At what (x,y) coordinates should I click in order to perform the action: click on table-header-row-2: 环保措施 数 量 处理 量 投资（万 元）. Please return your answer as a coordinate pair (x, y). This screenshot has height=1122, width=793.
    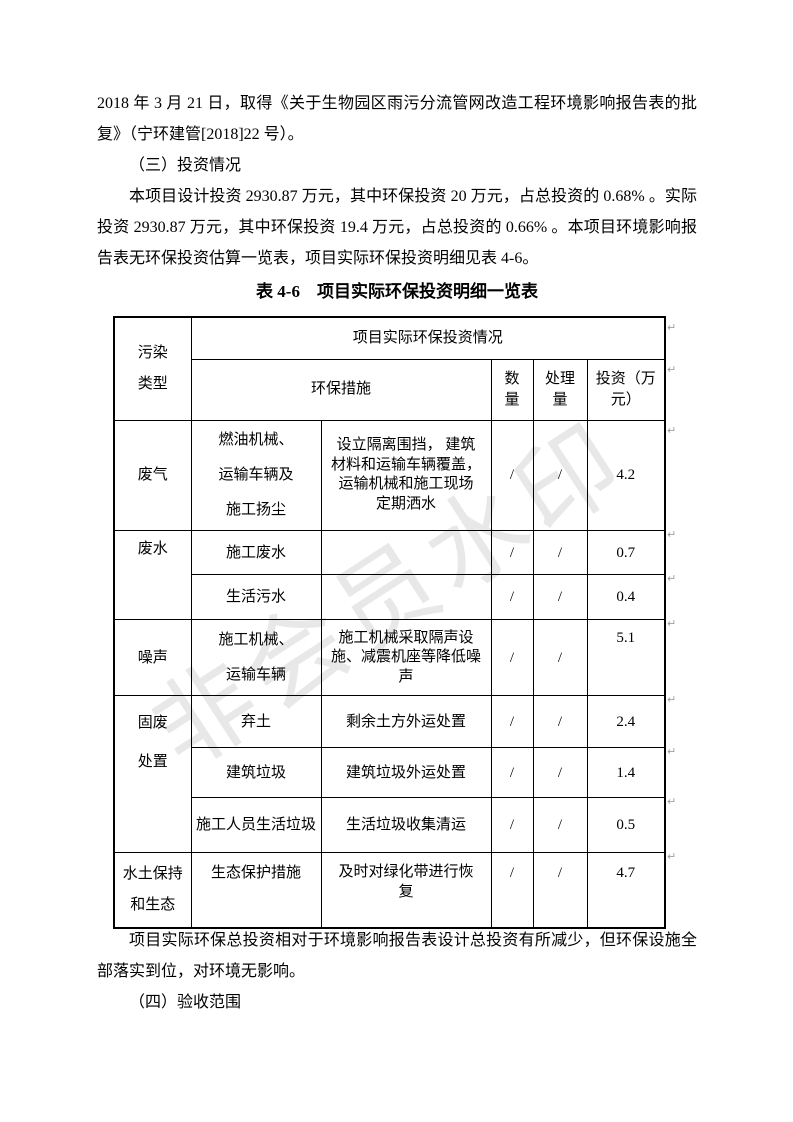
    Looking at the image, I should click on (390, 389).